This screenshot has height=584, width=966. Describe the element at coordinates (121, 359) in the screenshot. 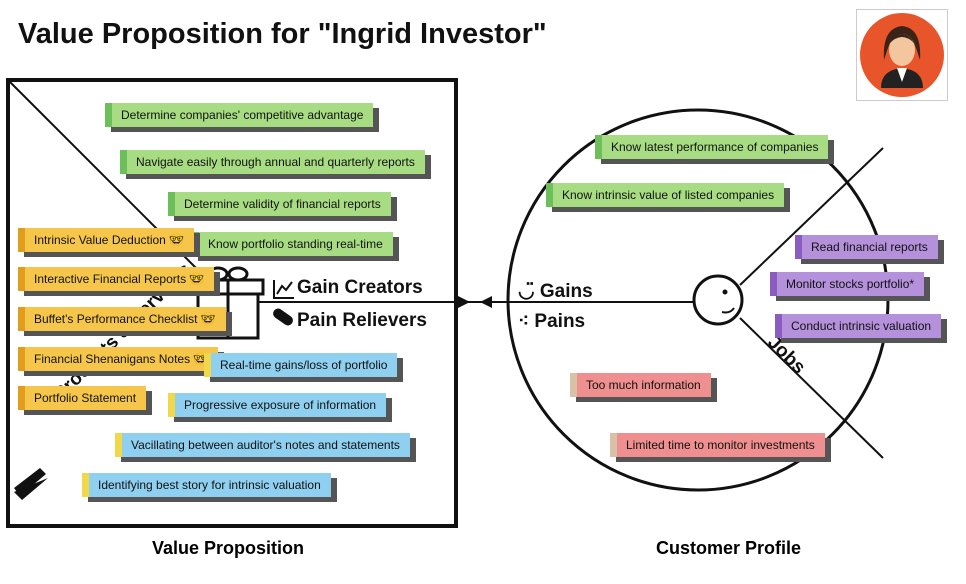

I see `note-text: Financial Shenanigans Notes 🤓` at that location.